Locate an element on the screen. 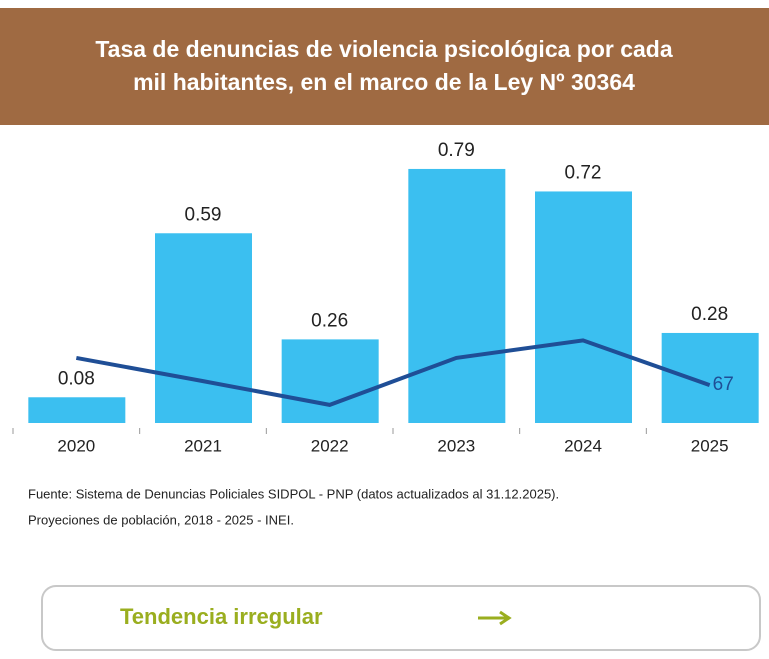  line-value-label: 67 is located at coordinates (723, 384).